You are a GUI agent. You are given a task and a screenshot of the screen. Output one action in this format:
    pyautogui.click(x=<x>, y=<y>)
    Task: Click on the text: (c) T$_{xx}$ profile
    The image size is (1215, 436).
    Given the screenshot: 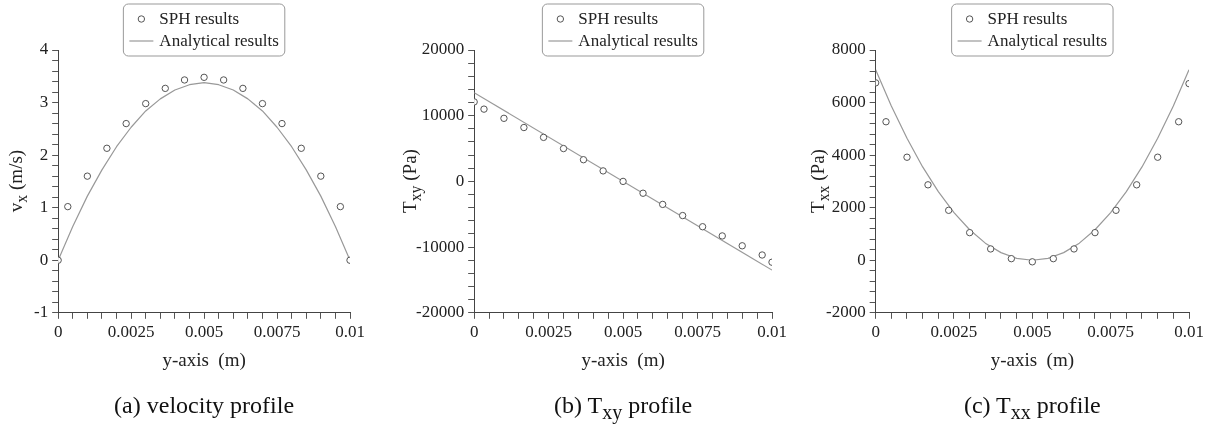 What is the action you would take?
    pyautogui.click(x=1032, y=408)
    